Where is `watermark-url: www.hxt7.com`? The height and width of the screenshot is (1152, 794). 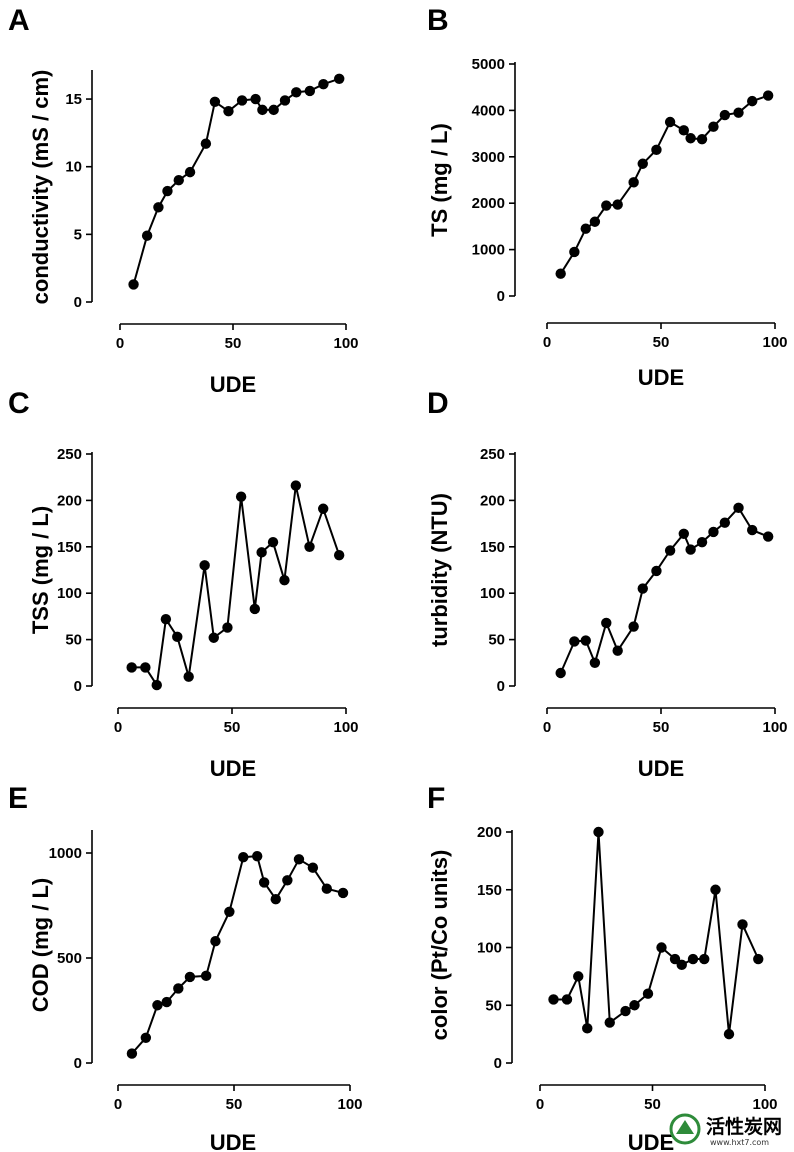
watermark-url: www.hxt7.com is located at coordinates (739, 1142).